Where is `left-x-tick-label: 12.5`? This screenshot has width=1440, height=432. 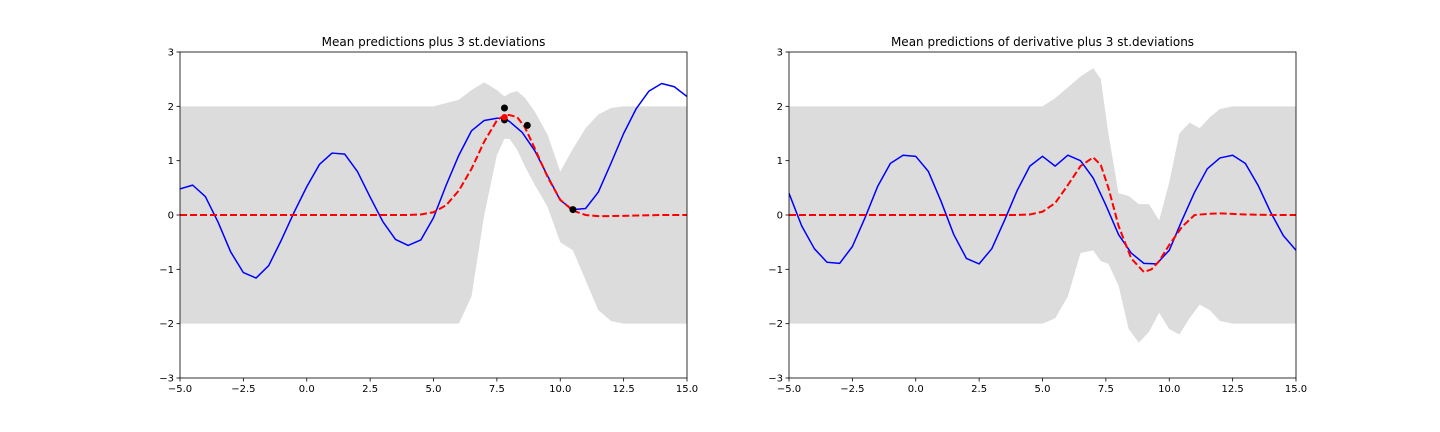 left-x-tick-label: 12.5 is located at coordinates (623, 389).